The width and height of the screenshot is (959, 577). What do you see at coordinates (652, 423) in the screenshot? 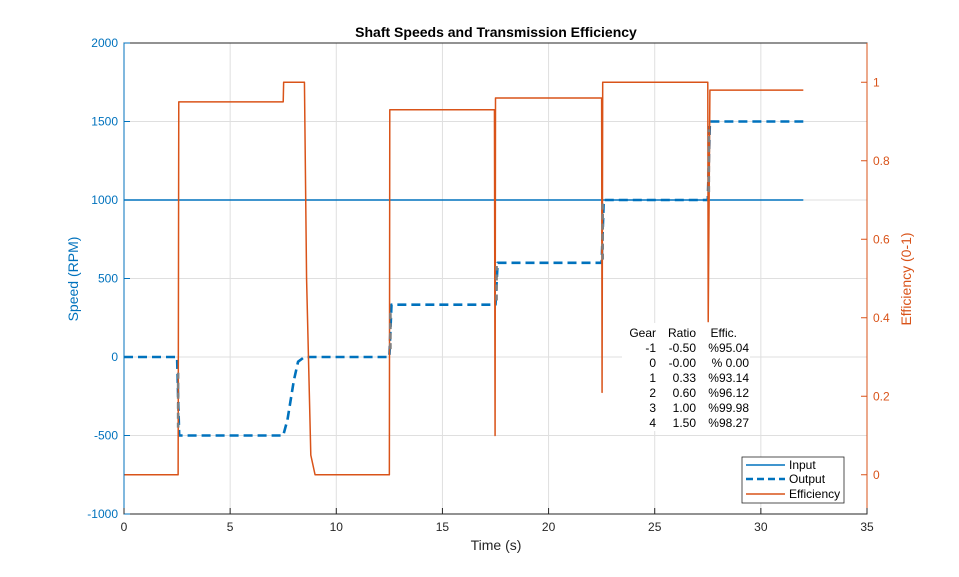
I see `gear-table-cell: 4` at bounding box center [652, 423].